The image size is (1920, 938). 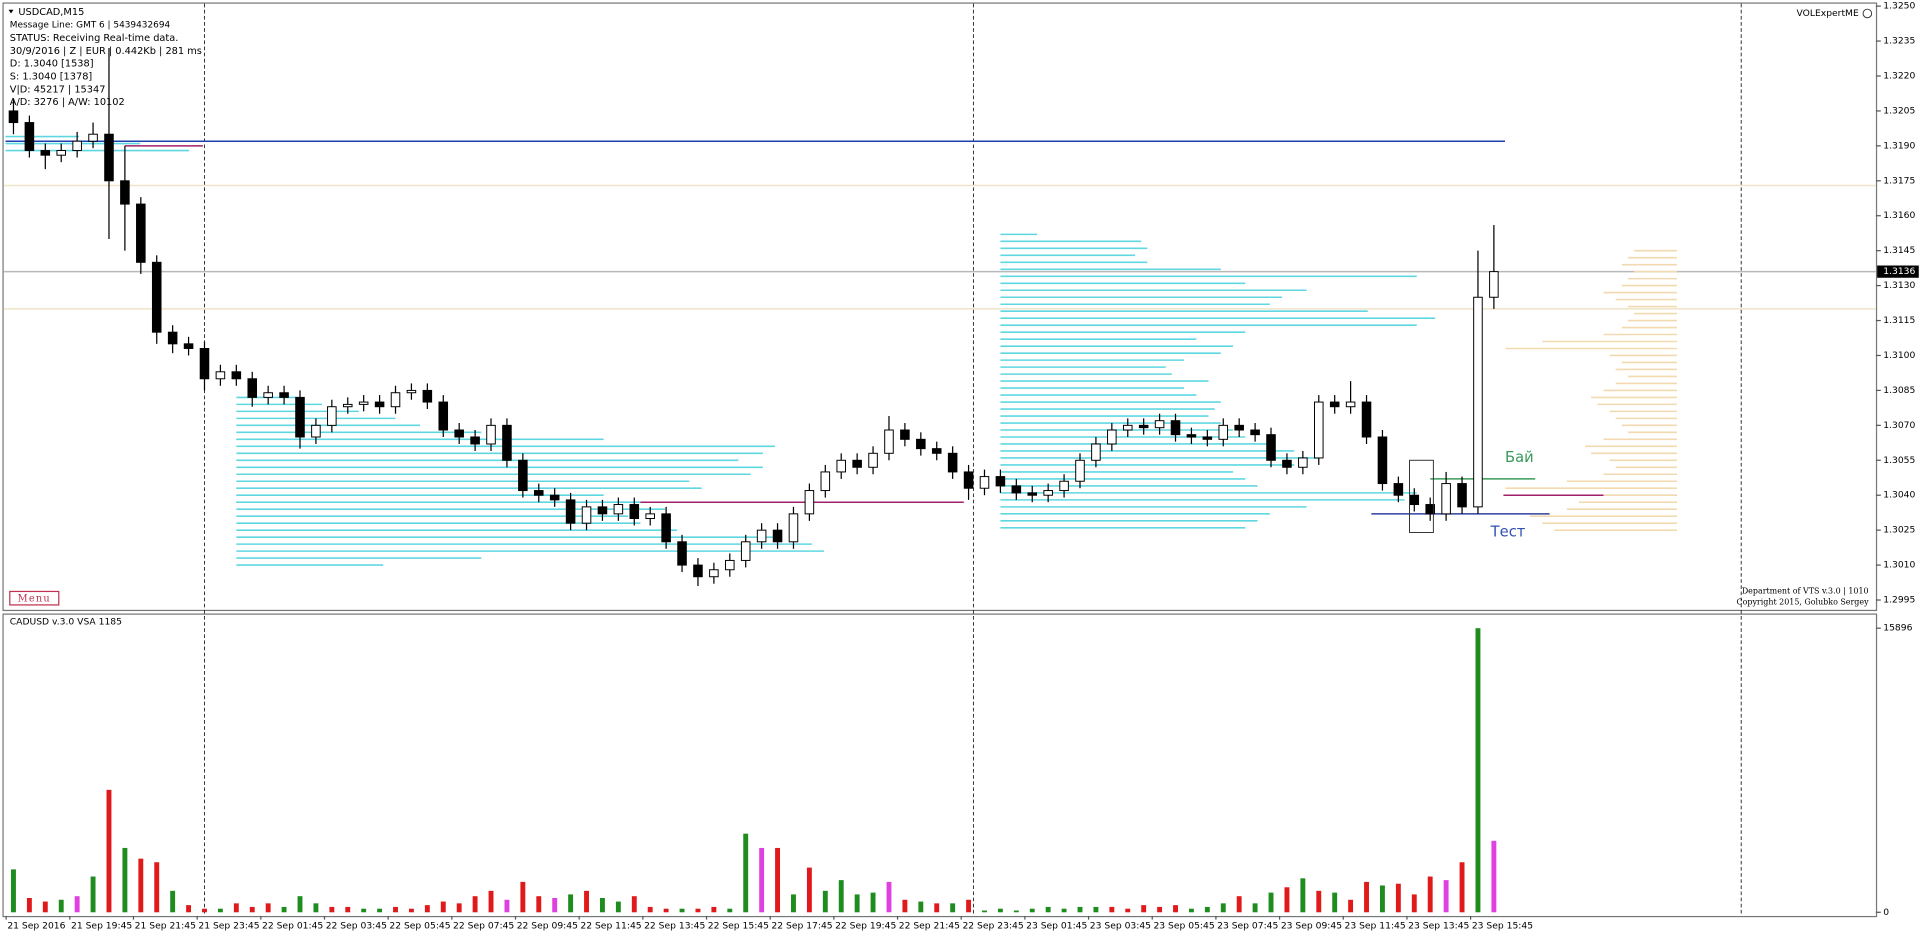 I want to click on info-line: A/D: 3276 | A/W: 10102, so click(x=67, y=102).